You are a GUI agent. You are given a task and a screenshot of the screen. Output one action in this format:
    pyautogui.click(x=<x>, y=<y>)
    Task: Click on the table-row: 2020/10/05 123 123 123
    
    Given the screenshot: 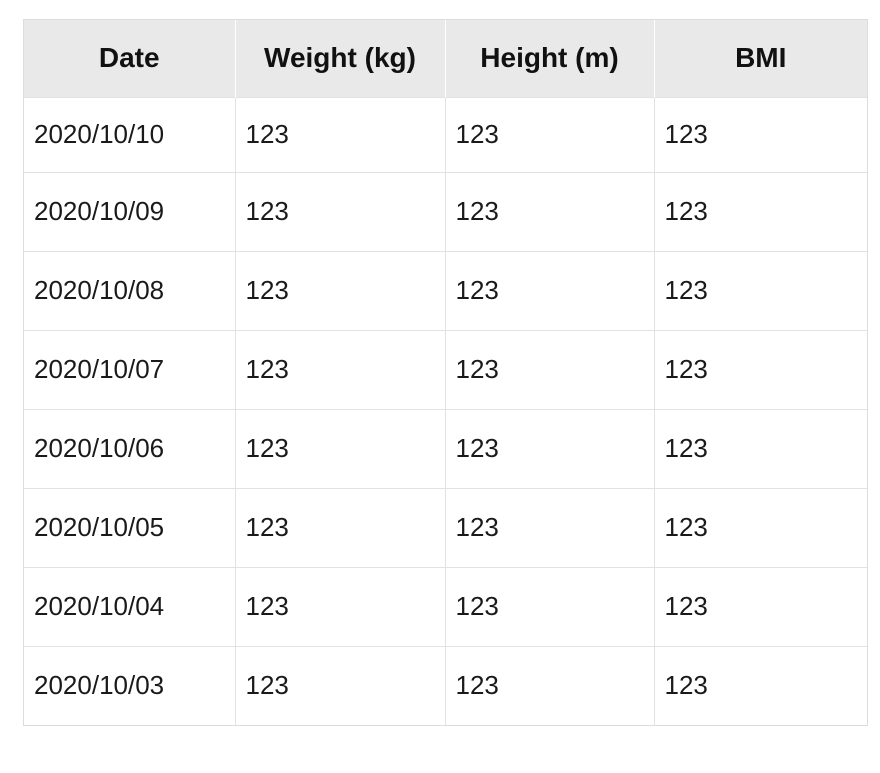 What is the action you would take?
    pyautogui.click(x=445, y=527)
    